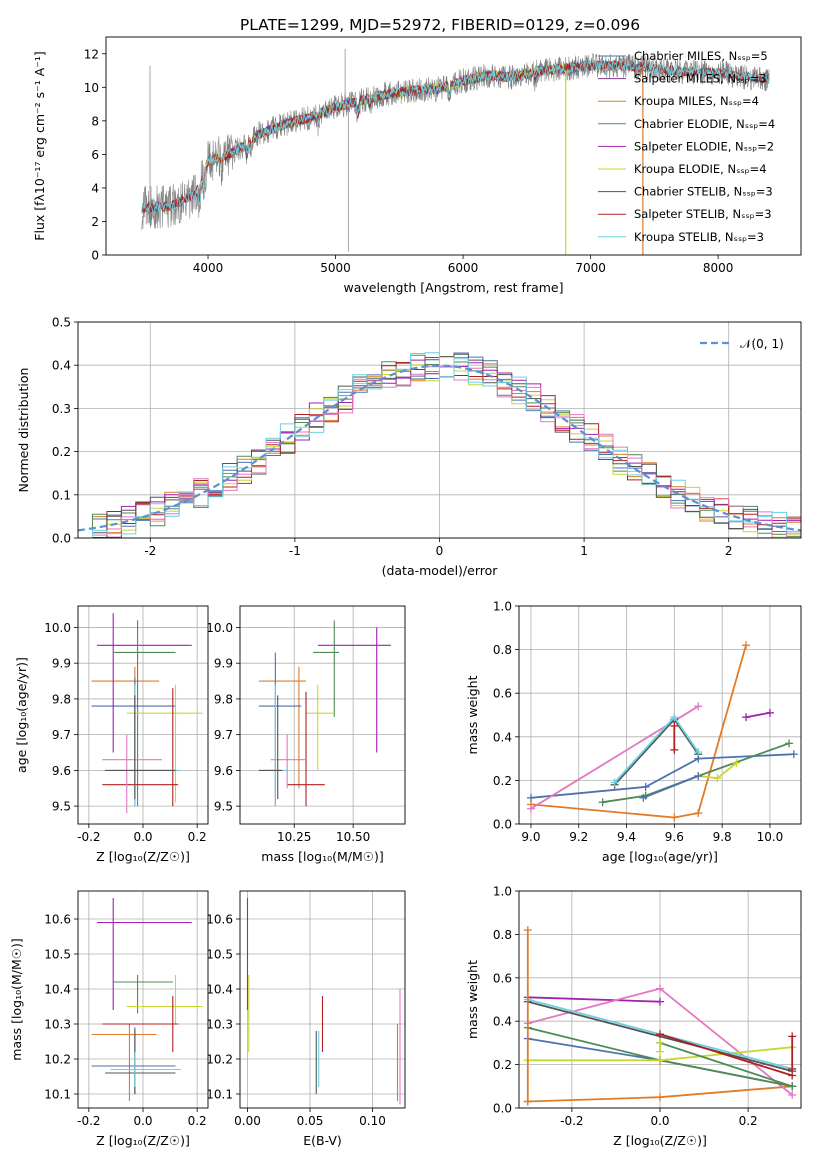 The height and width of the screenshot is (1174, 819). What do you see at coordinates (39, 145) in the screenshot?
I see `y-axis-label: Flux [fλ10⁻¹⁷ erg cm⁻² s⁻¹ A⁻¹]` at bounding box center [39, 145].